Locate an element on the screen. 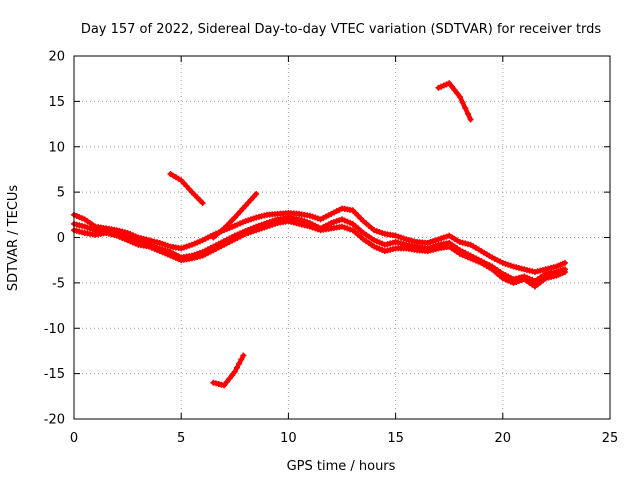 This screenshot has height=480, width=640. series-segment-lower-7h is located at coordinates (228, 370).